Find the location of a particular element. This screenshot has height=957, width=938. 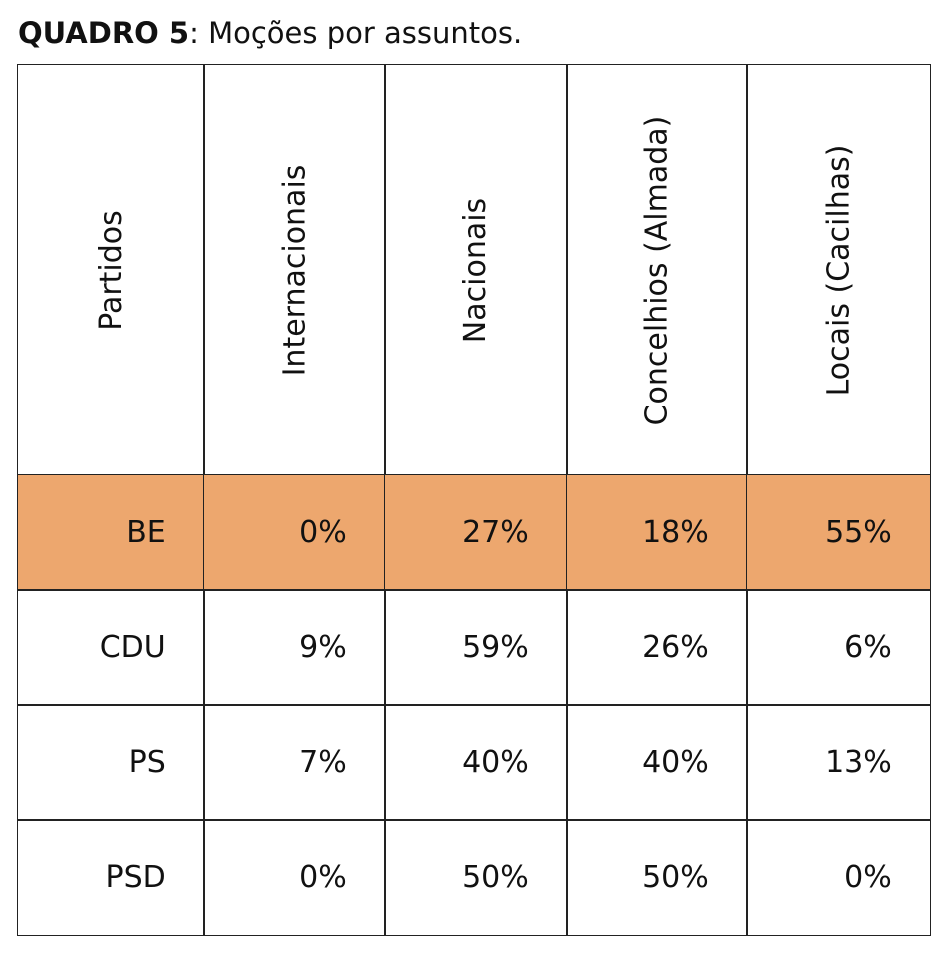

header-cell: Partidos is located at coordinates (111, 270).